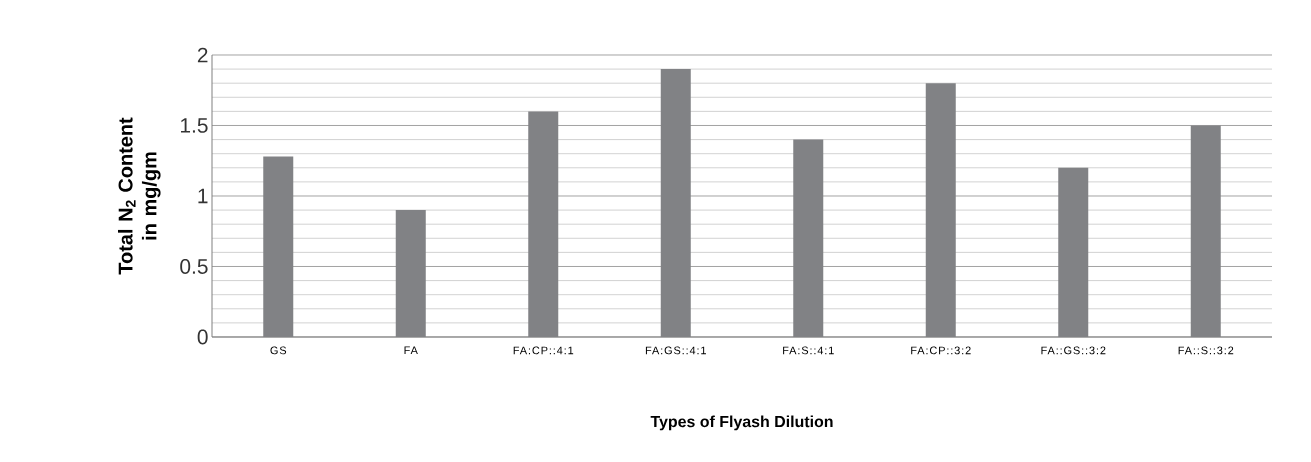  Describe the element at coordinates (543, 350) in the screenshot. I see `x-tick-label: FA:CP::4:1` at that location.